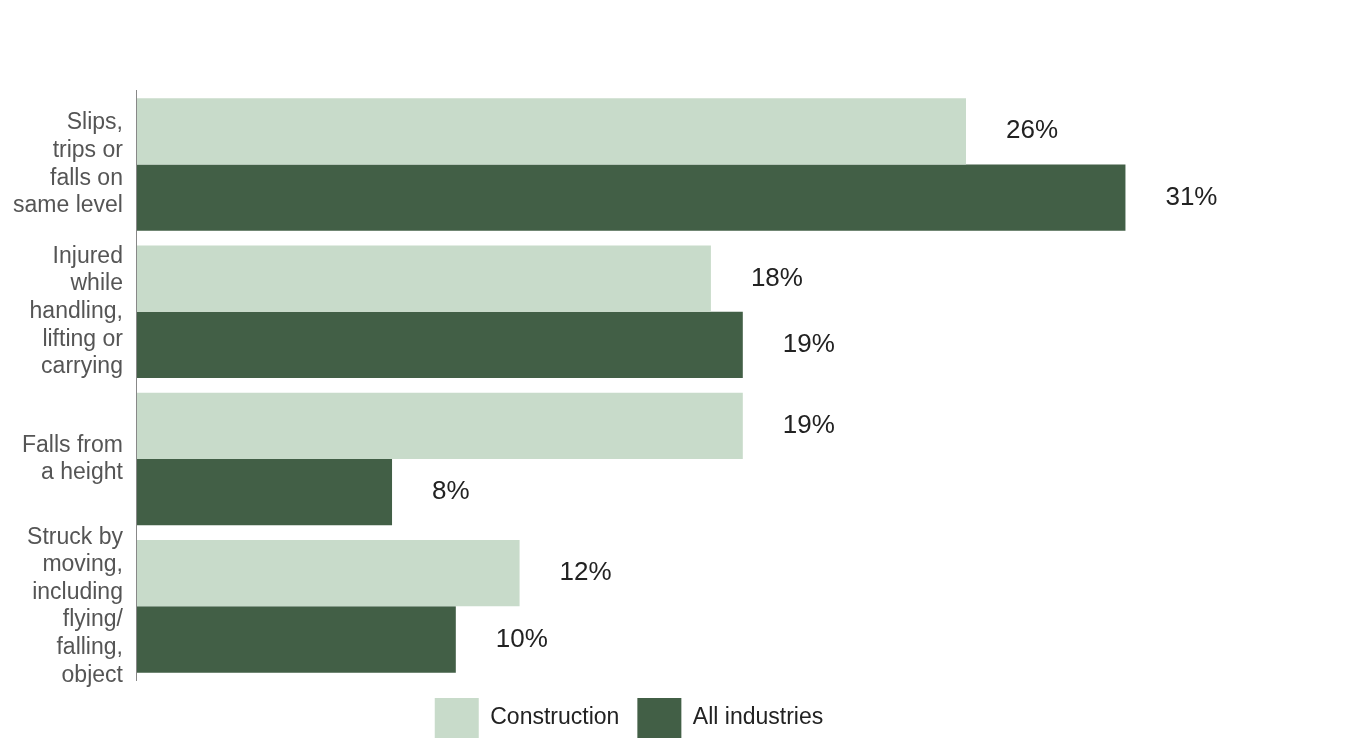 Image resolution: width=1353 pixels, height=748 pixels. I want to click on data-label: 10%, so click(521, 637).